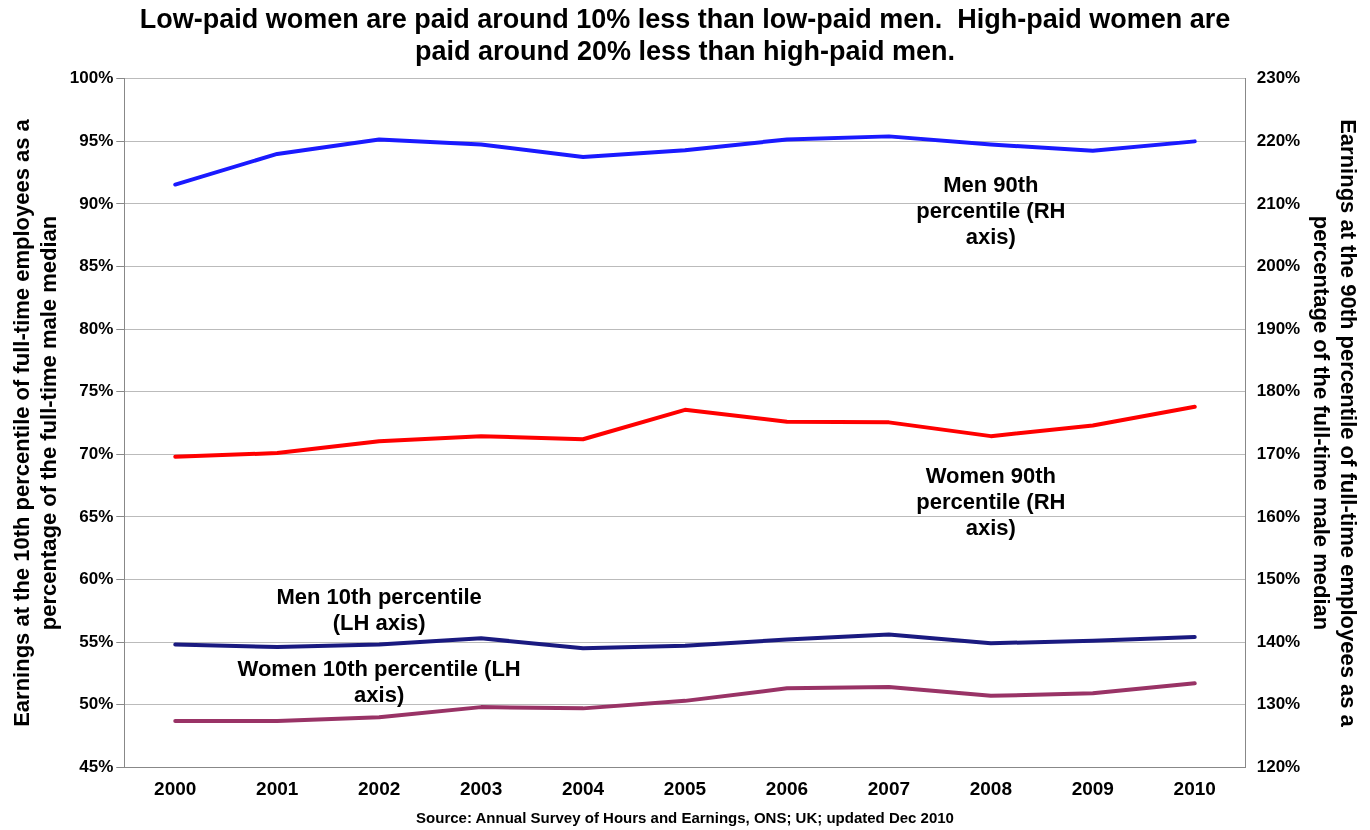  Describe the element at coordinates (1278, 704) in the screenshot. I see `y2-tick-label: 130%` at that location.